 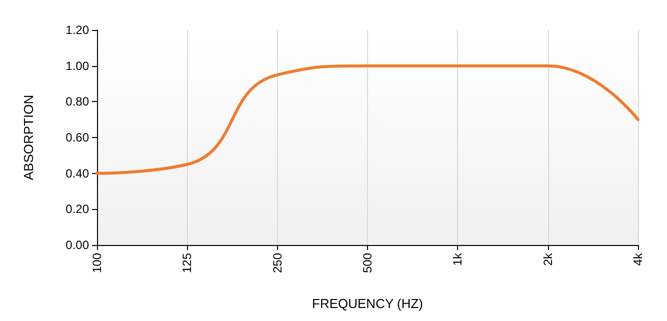 What do you see at coordinates (78, 101) in the screenshot?
I see `y-tick-label: 0.80` at bounding box center [78, 101].